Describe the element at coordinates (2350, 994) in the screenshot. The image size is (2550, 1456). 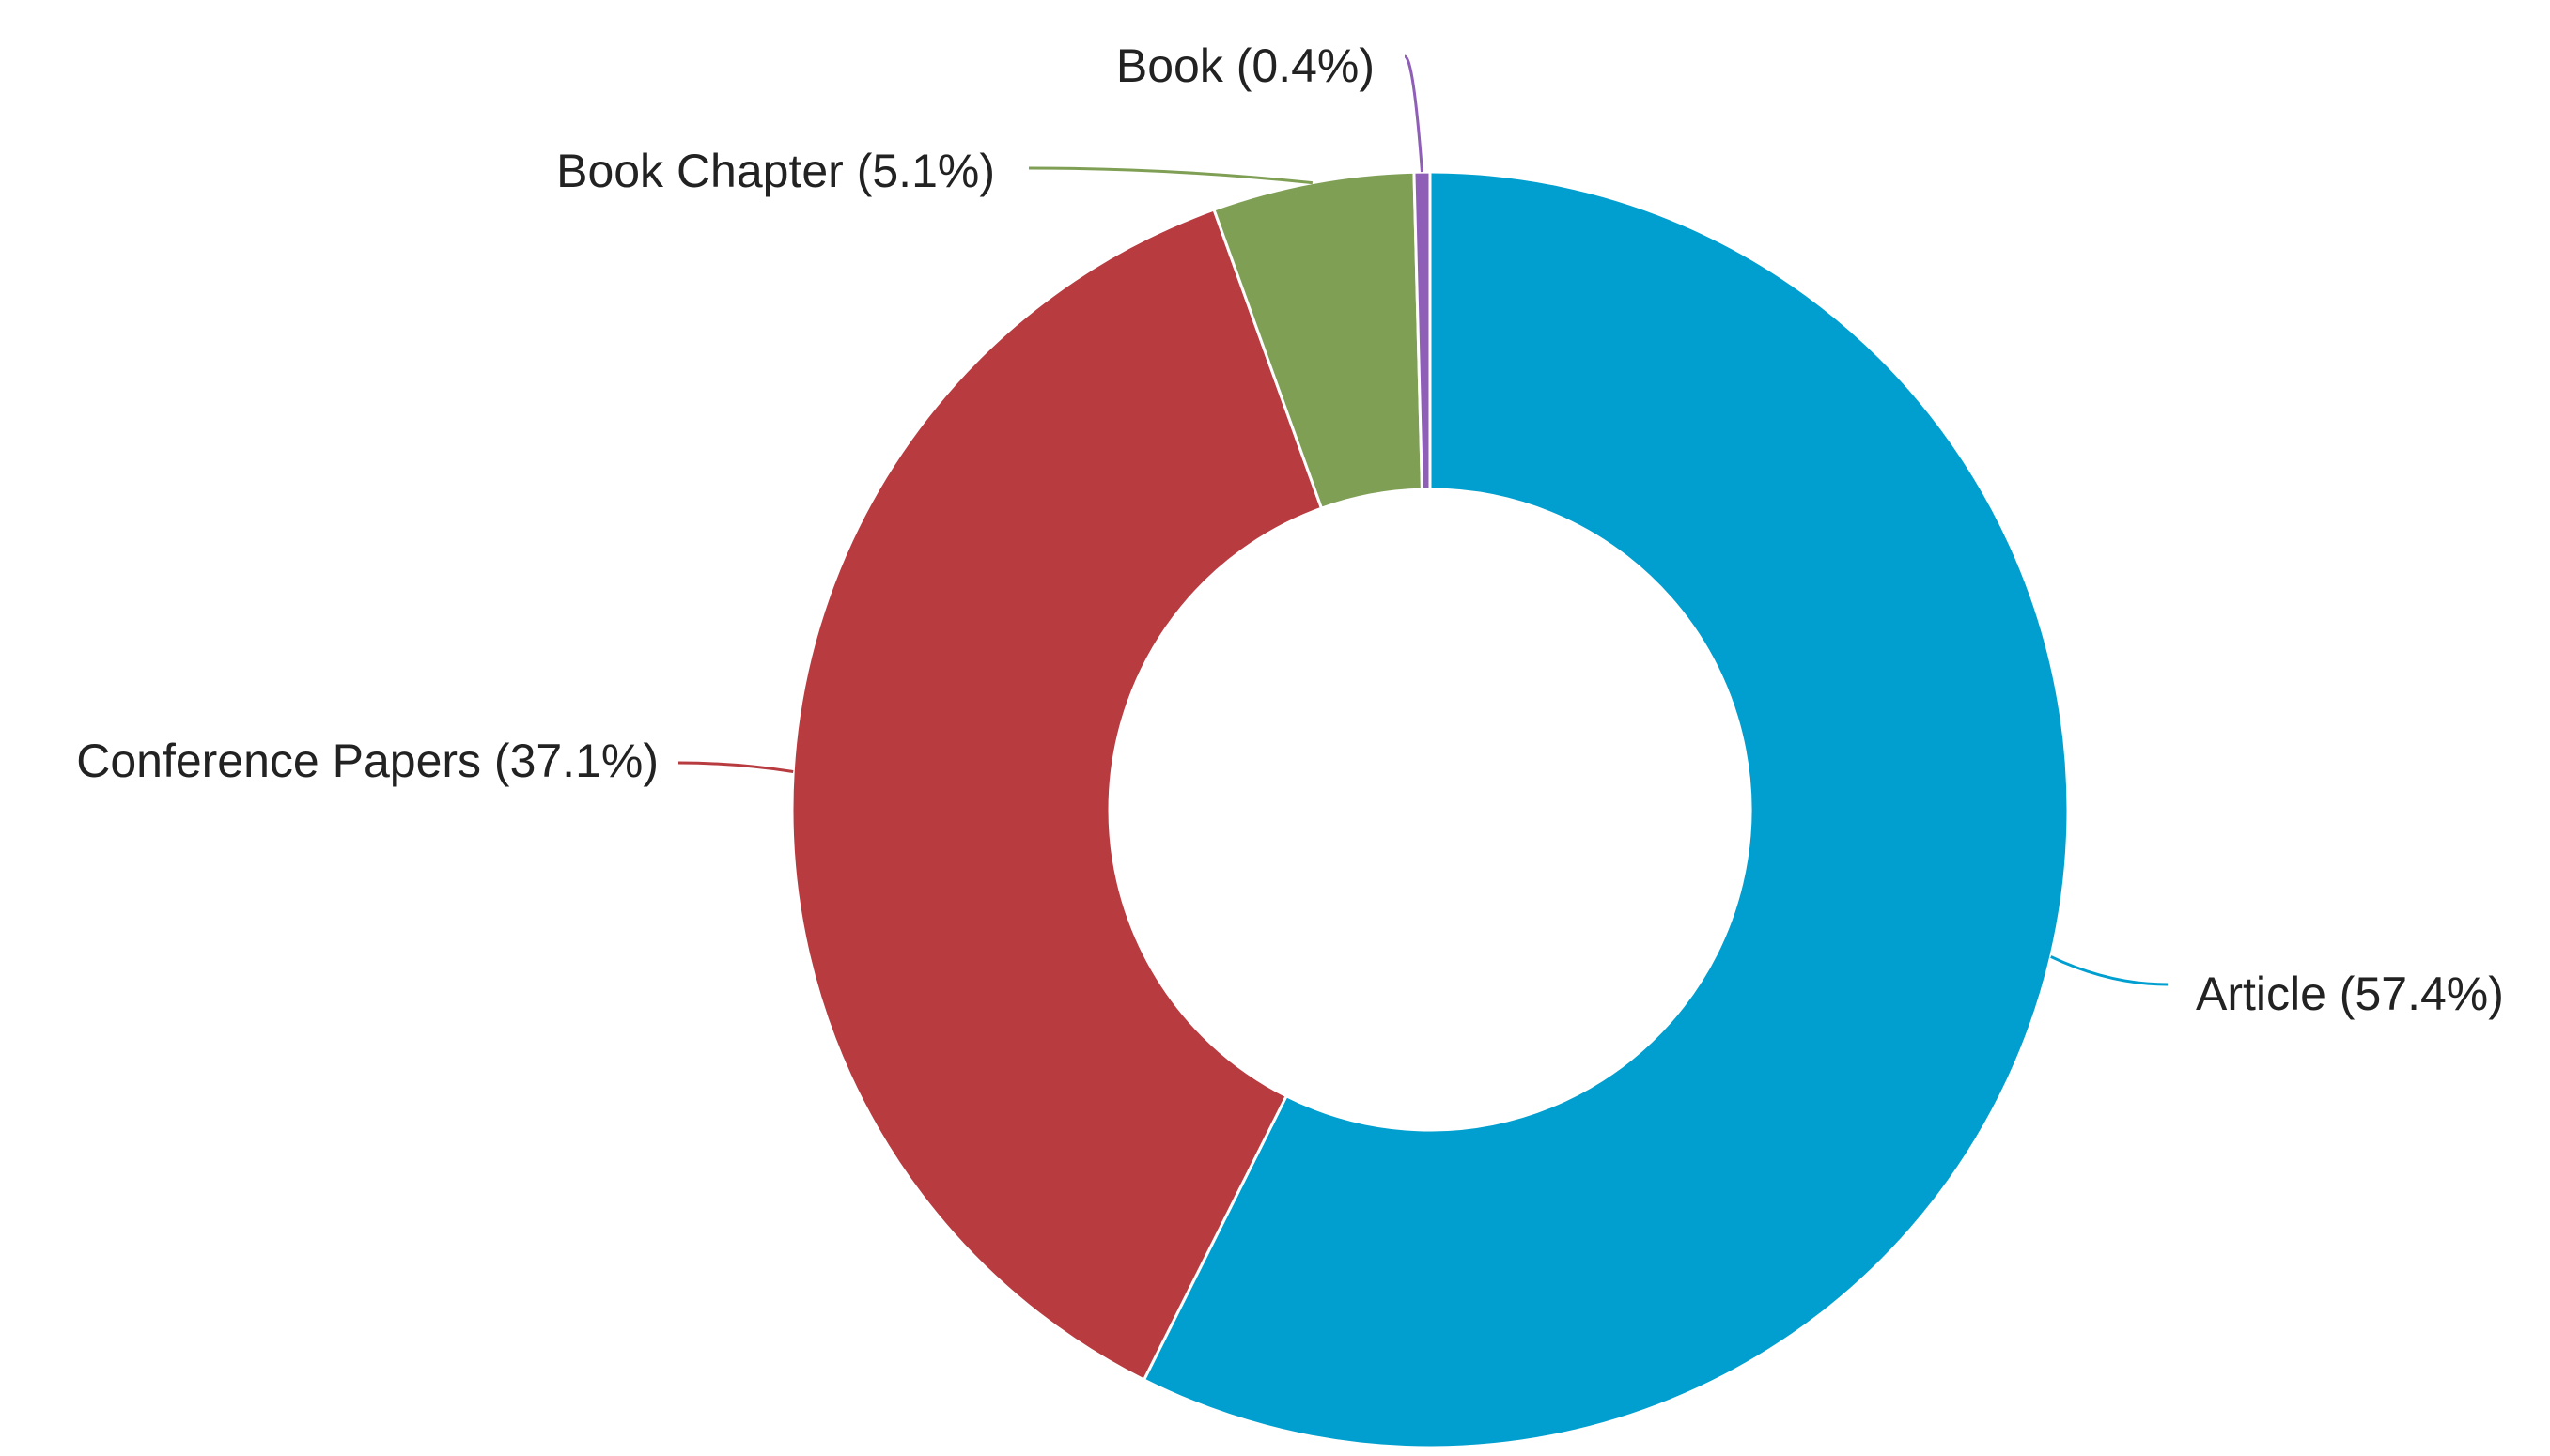
I see `data-label: Article (57.4%)` at that location.